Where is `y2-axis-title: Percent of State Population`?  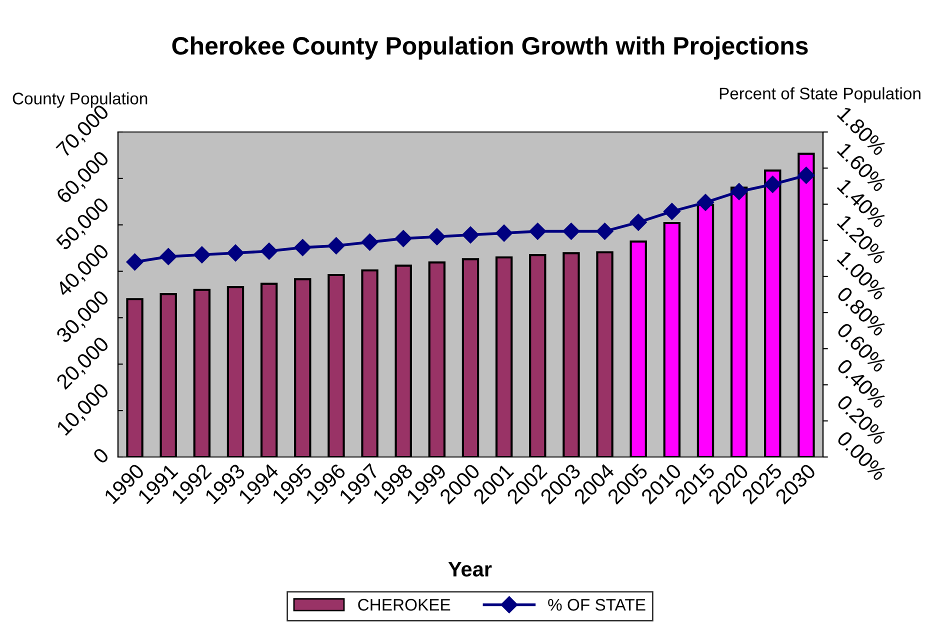
y2-axis-title: Percent of State Population is located at coordinates (820, 95).